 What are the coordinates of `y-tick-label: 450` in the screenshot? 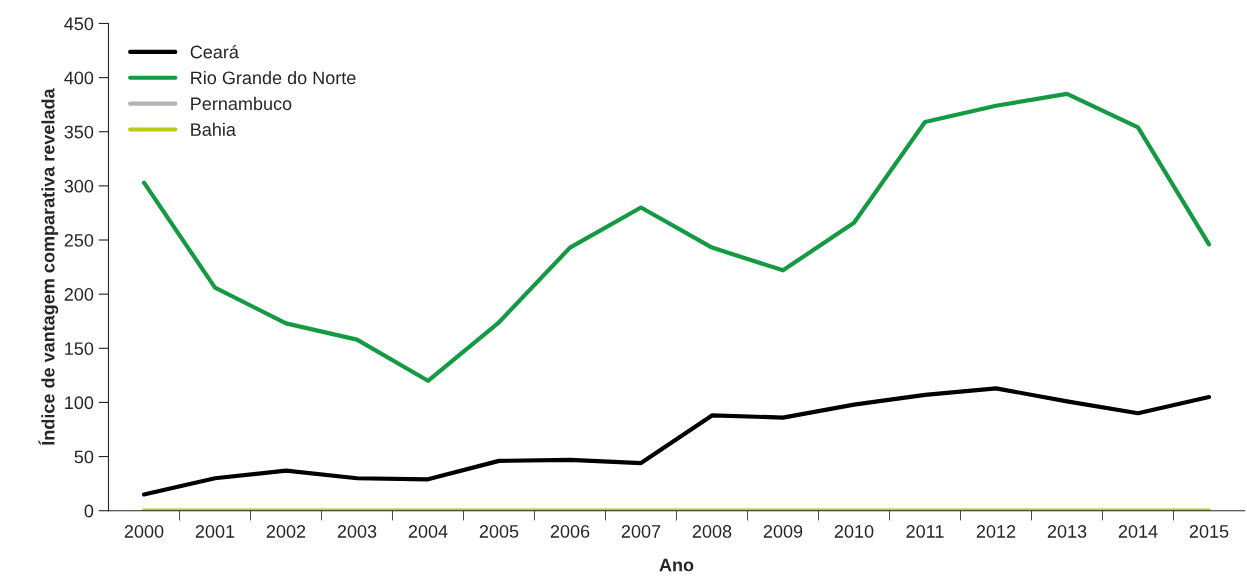 It's located at (79, 24).